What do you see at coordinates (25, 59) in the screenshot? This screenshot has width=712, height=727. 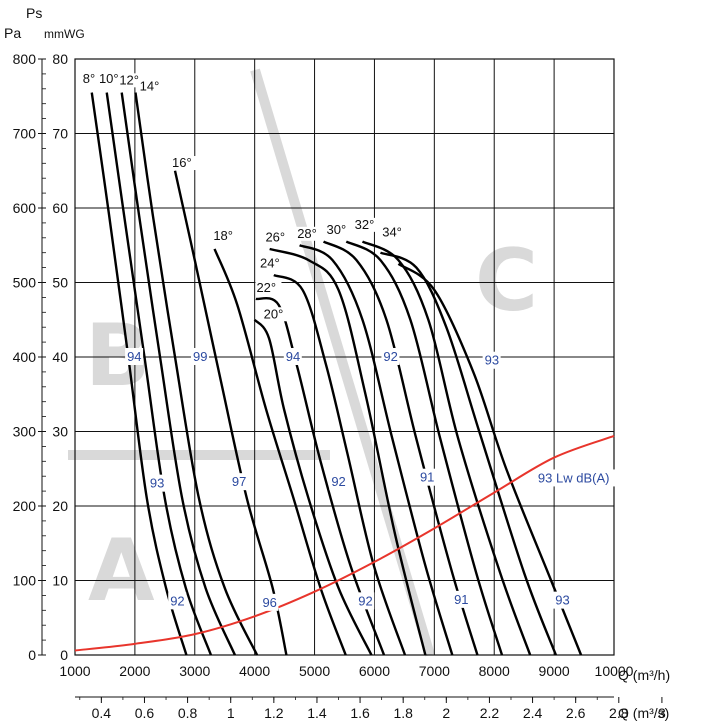 I see `y-tick-label: 800` at bounding box center [25, 59].